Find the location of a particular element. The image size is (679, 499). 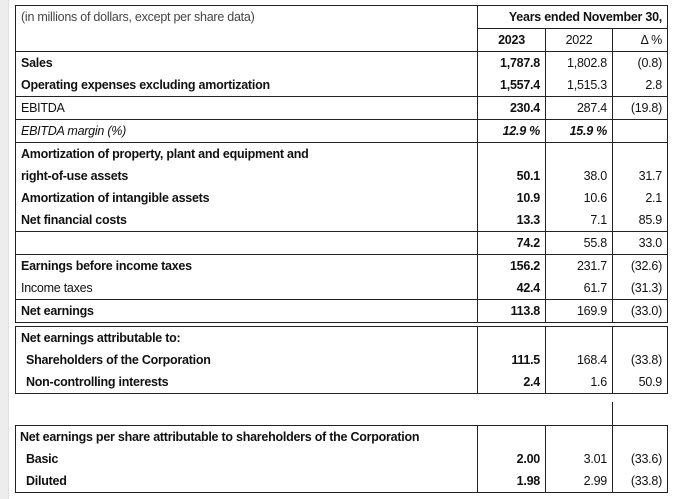

value-delta: (33.6) is located at coordinates (640, 459).